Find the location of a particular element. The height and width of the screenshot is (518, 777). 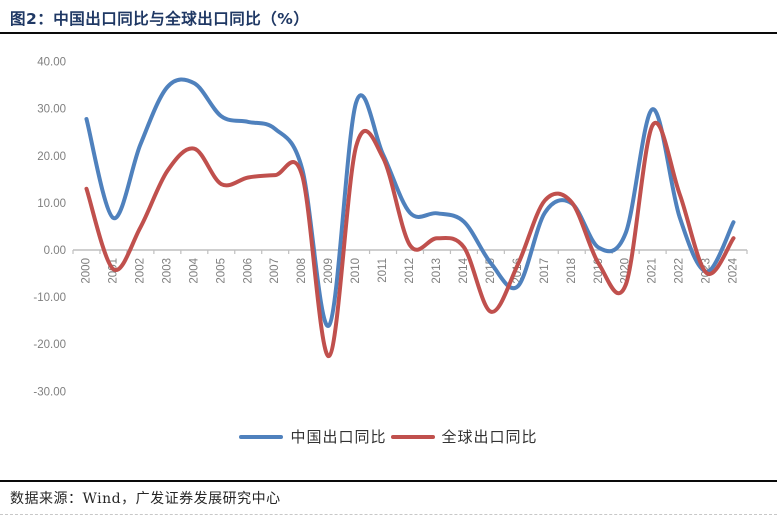

x-axis-year-label: 2011 is located at coordinates (383, 270).